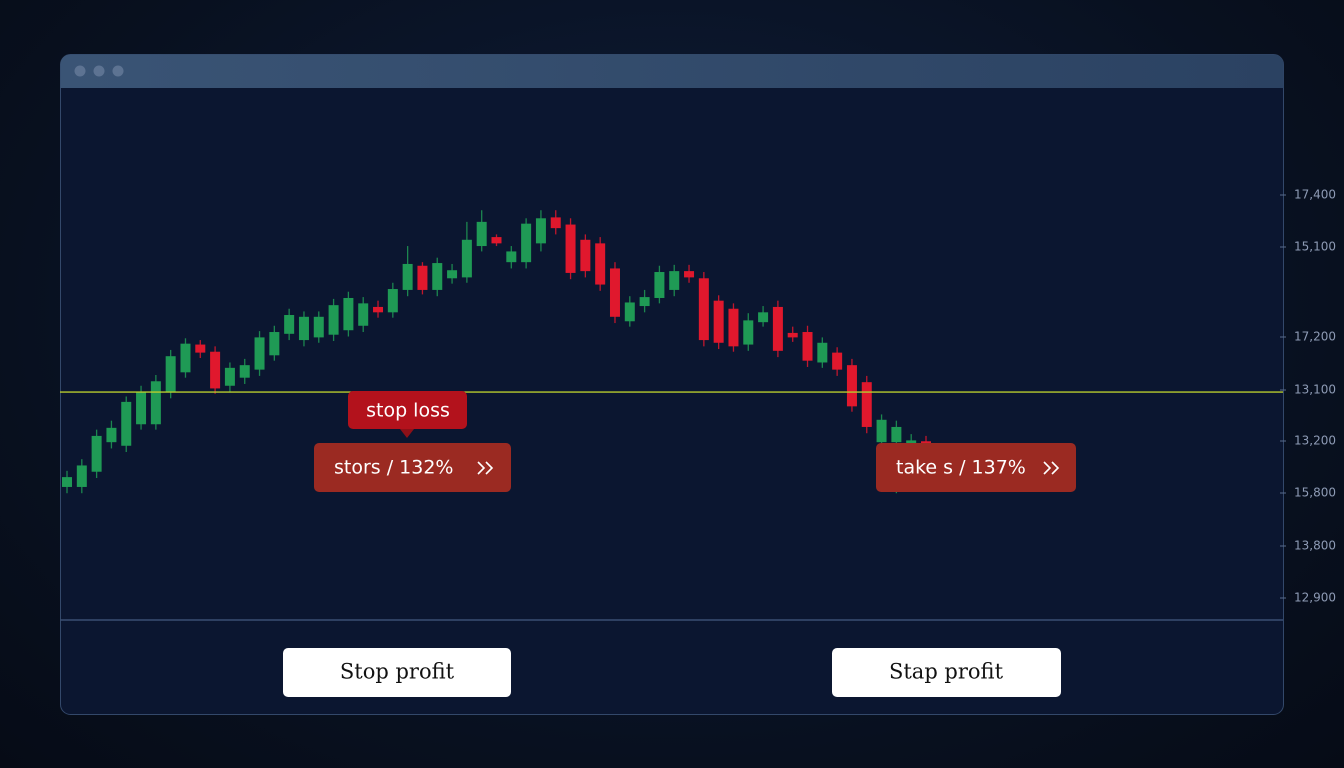 The image size is (1344, 768). I want to click on stop-loss-tag: stop loss, so click(407, 414).